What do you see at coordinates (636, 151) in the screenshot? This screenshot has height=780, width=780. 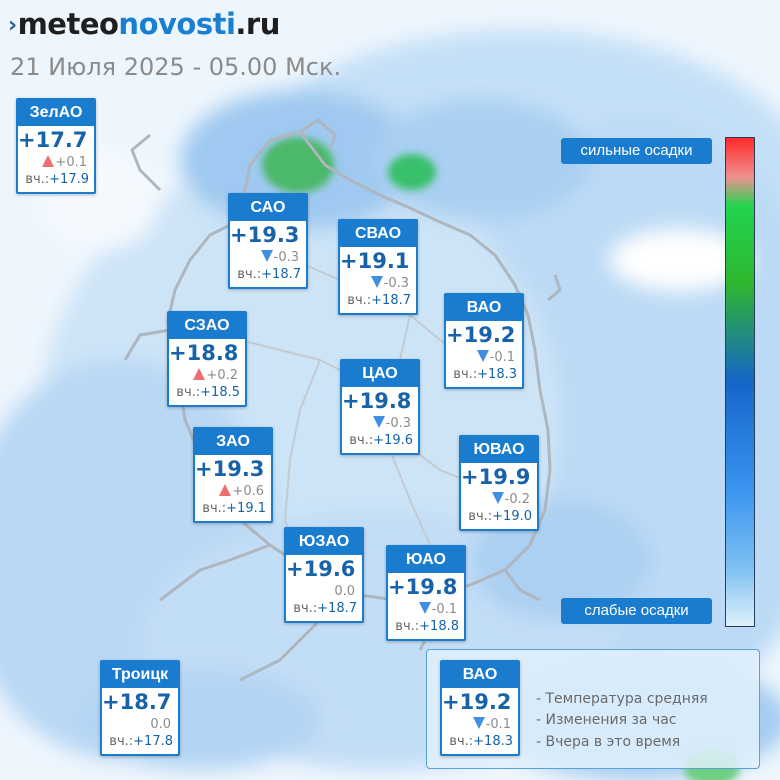 I see `scale-label-heavy: сильные осадки` at bounding box center [636, 151].